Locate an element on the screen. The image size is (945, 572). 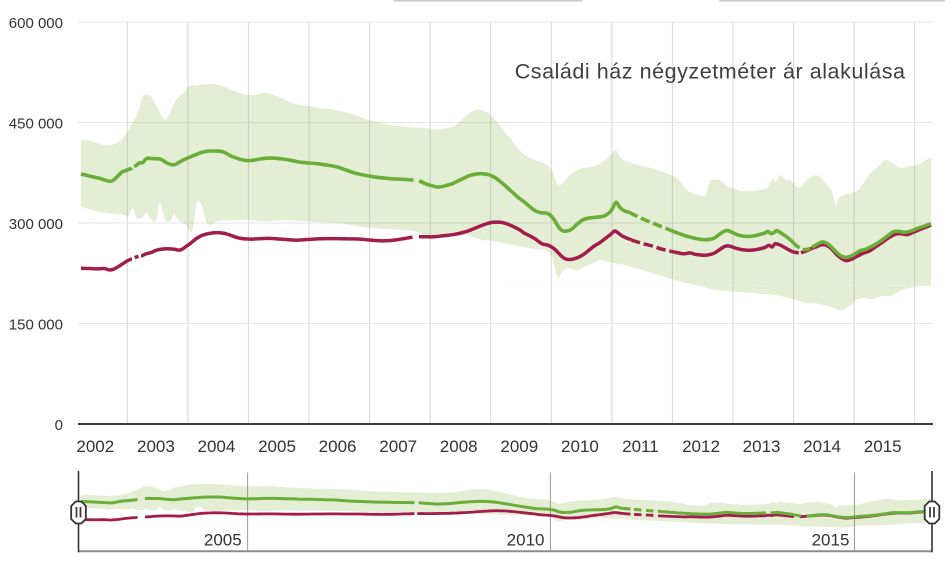
svg-text: 150 000 is located at coordinates (36, 324).